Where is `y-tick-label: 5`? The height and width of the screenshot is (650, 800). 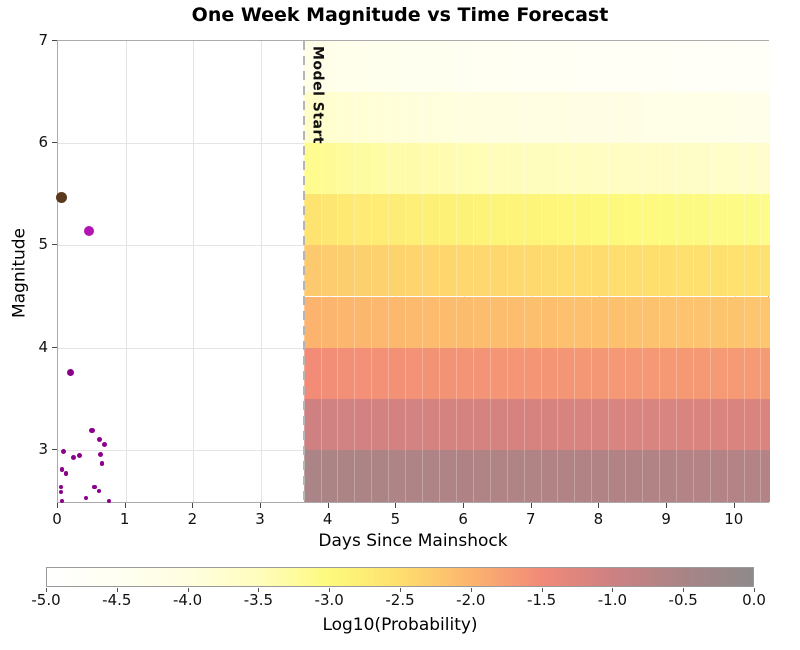
y-tick-label: 5 is located at coordinates (43, 244).